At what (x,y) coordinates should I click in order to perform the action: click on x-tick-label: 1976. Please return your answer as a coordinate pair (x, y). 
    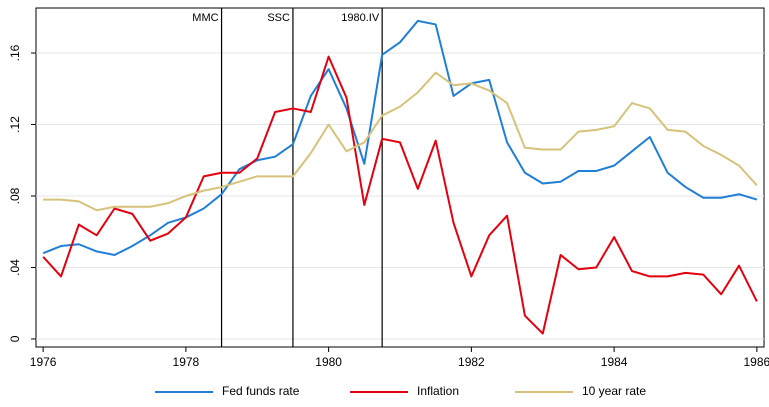
    Looking at the image, I should click on (43, 362).